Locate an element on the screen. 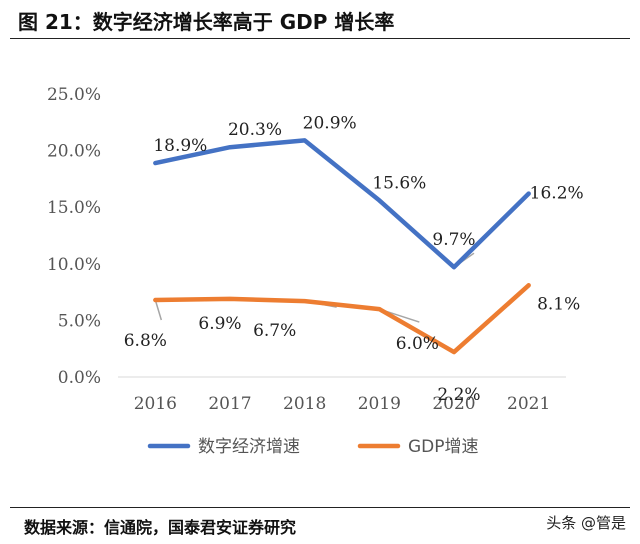 This screenshot has height=544, width=640. x-tick-label: 2021 is located at coordinates (528, 404).